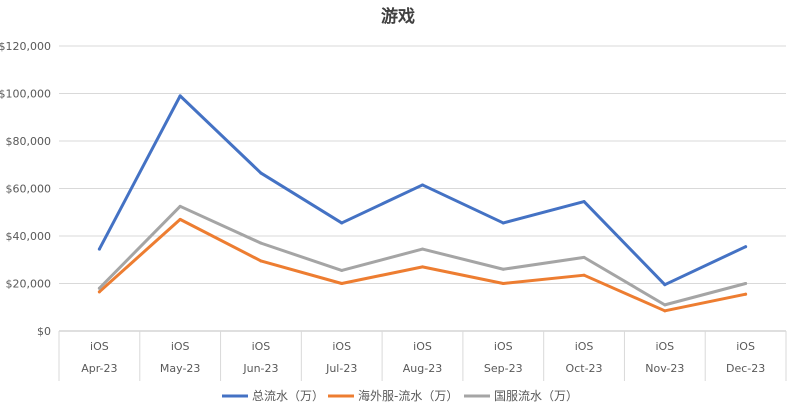 The height and width of the screenshot is (417, 804). What do you see at coordinates (664, 368) in the screenshot?
I see `x-tick-label-month: Nov-23` at bounding box center [664, 368].